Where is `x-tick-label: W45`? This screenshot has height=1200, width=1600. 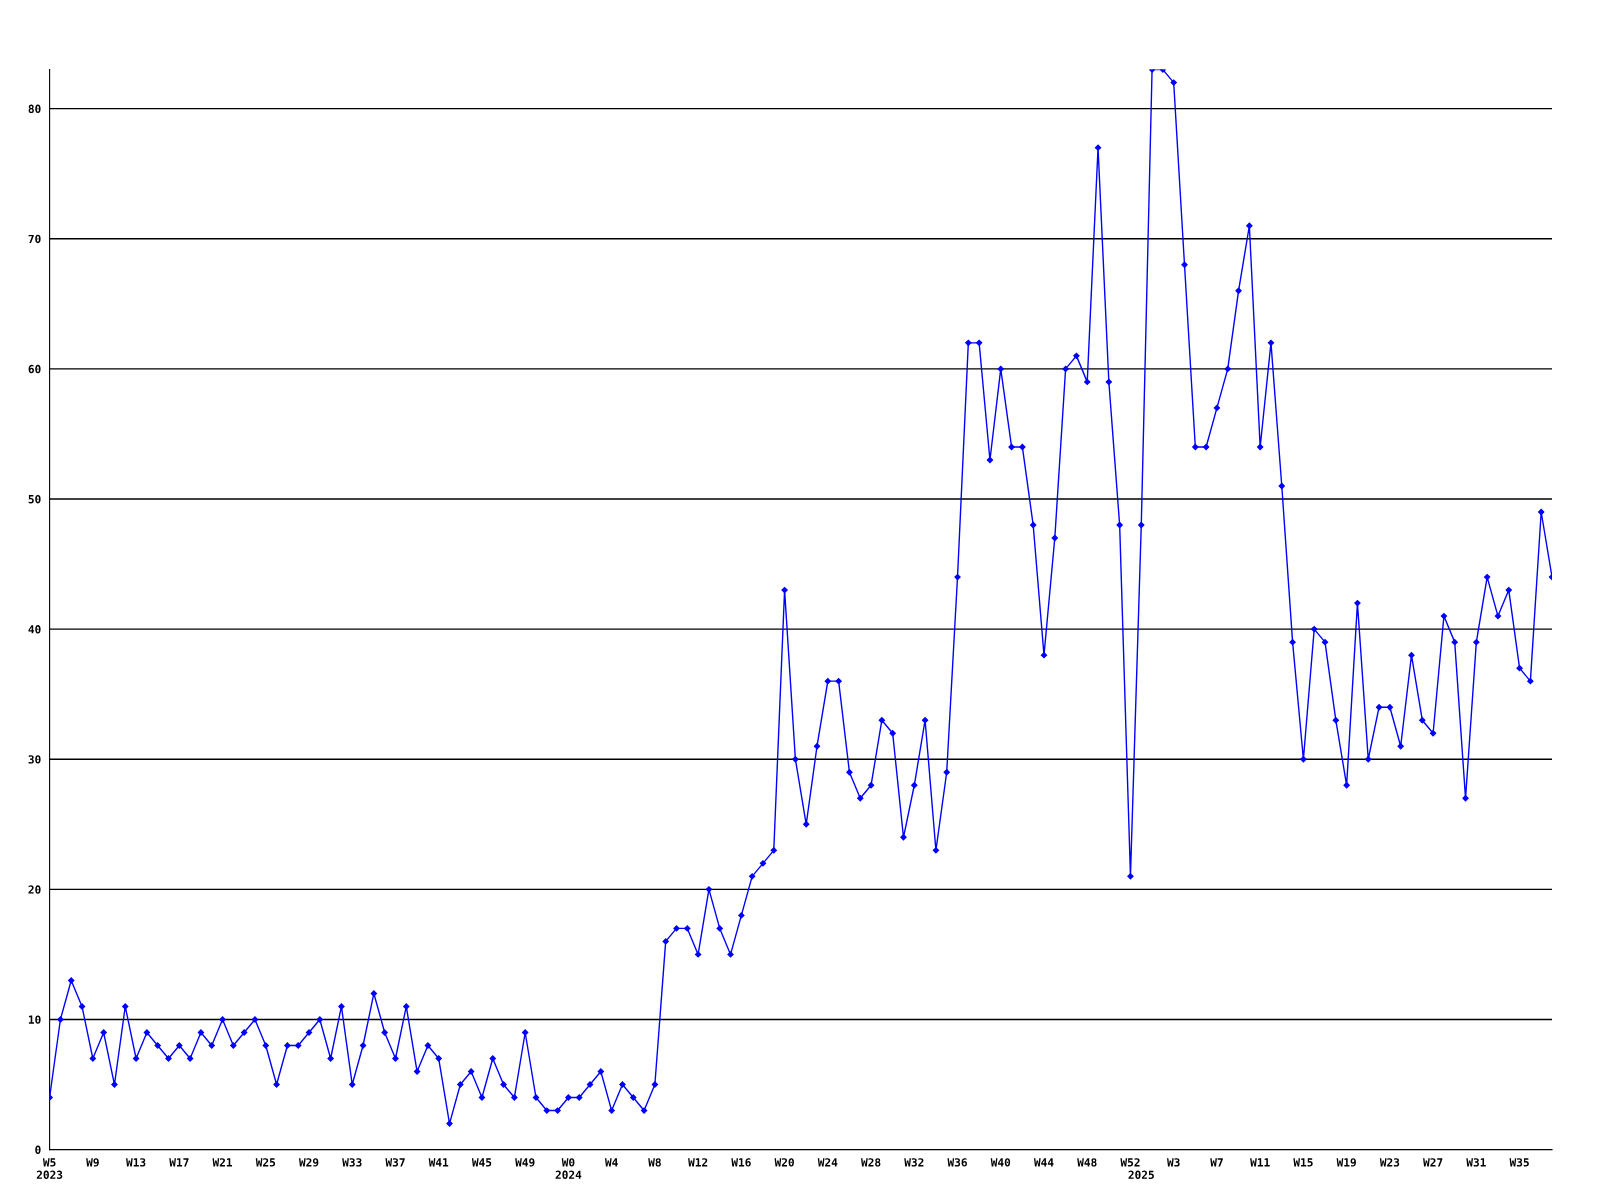
x-tick-label: W45 is located at coordinates (481, 1162).